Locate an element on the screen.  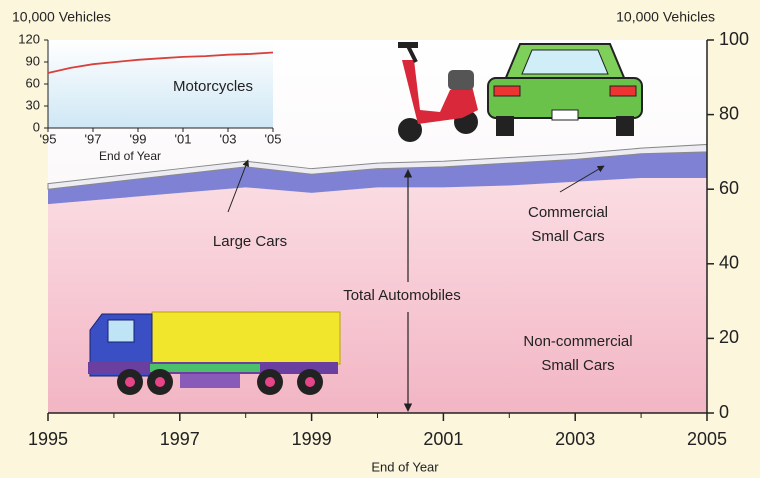
x-tick-label: 2001 is located at coordinates (443, 439).